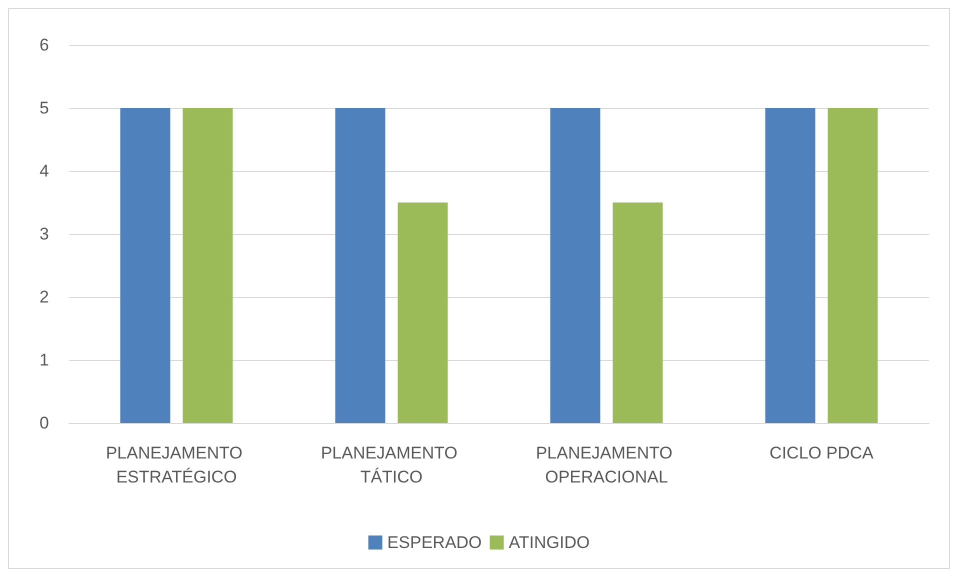 This screenshot has height=577, width=958. Describe the element at coordinates (44, 108) in the screenshot. I see `y-tick-label: 5` at that location.